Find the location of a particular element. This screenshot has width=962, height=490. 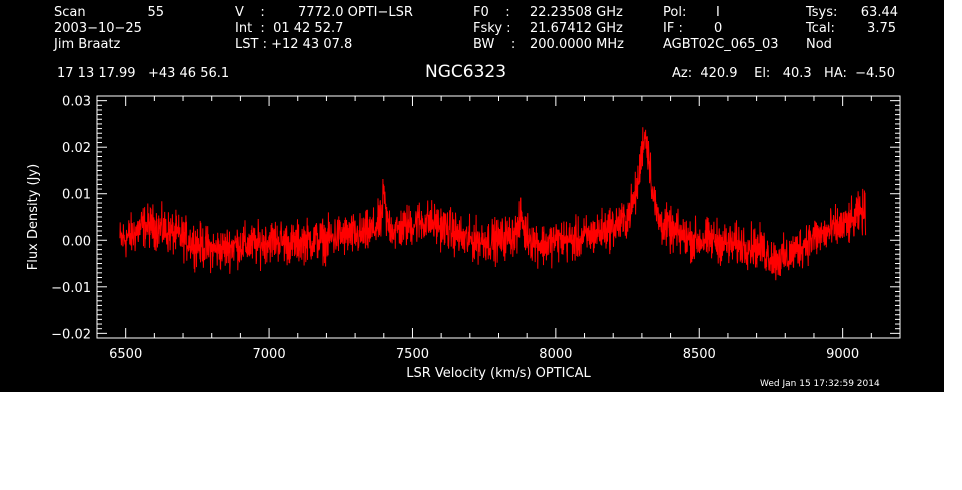

x-axis-label: LSR Velocity (km/s) OPTICAL is located at coordinates (498, 373).